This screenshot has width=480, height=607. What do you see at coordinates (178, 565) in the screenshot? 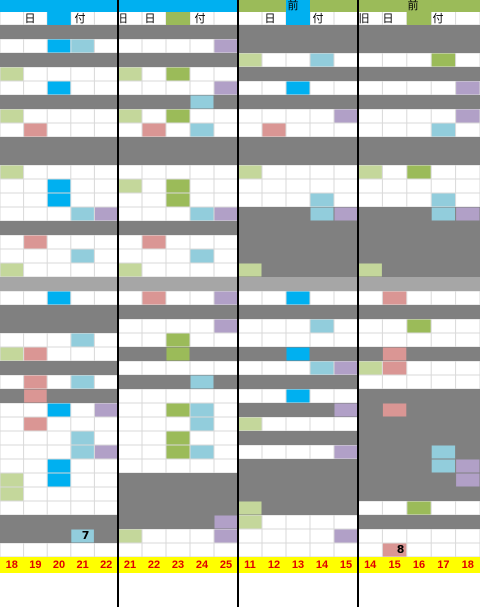
I see `day-label: 23` at bounding box center [178, 565].